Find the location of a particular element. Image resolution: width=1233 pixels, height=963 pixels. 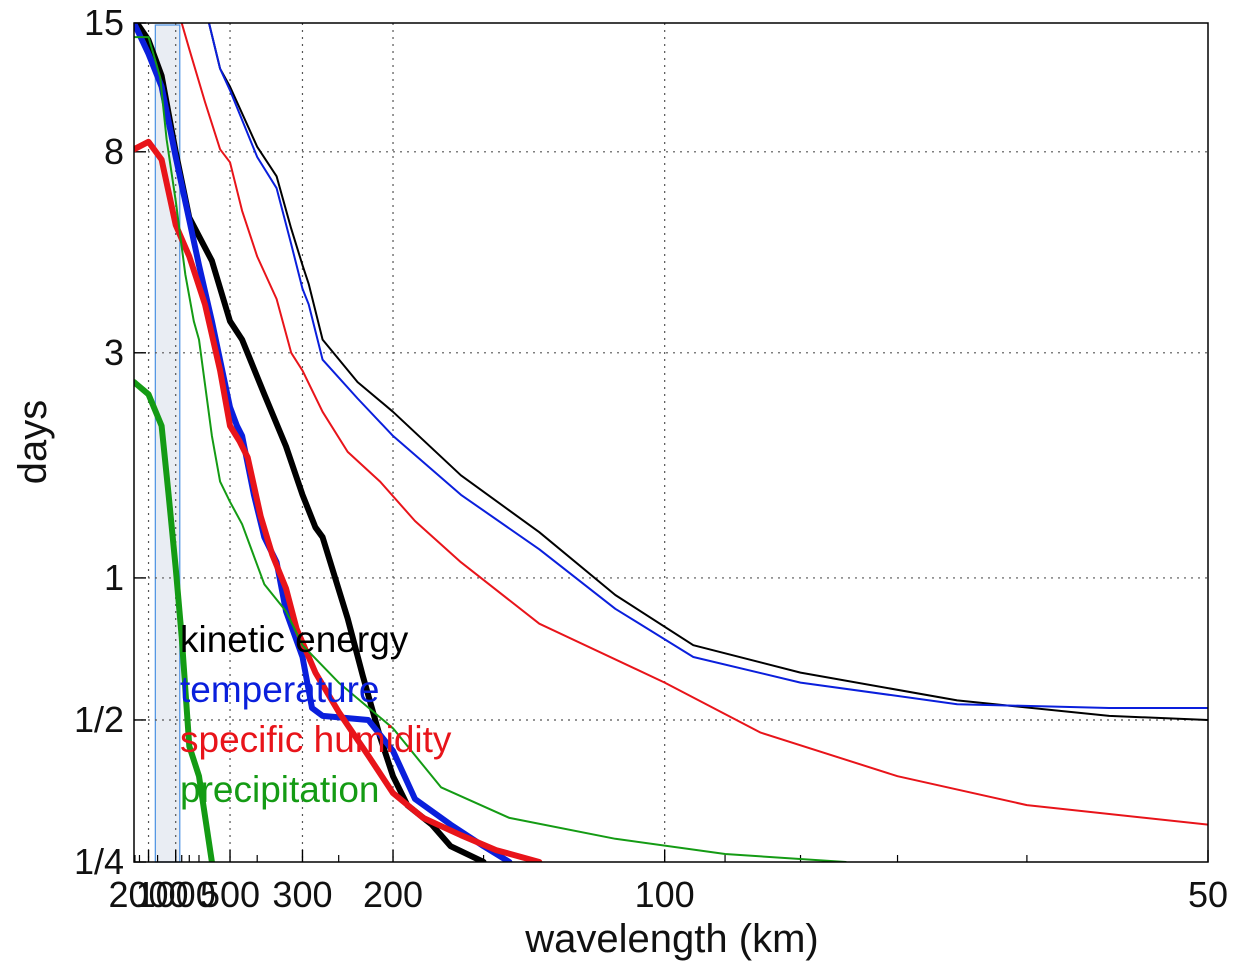

x-tick-label: 50 is located at coordinates (1208, 894).